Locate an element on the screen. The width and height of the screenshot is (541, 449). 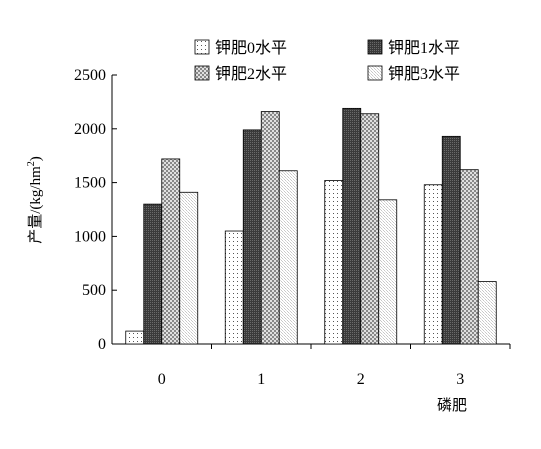
x-tick-label: 1 is located at coordinates (261, 379).